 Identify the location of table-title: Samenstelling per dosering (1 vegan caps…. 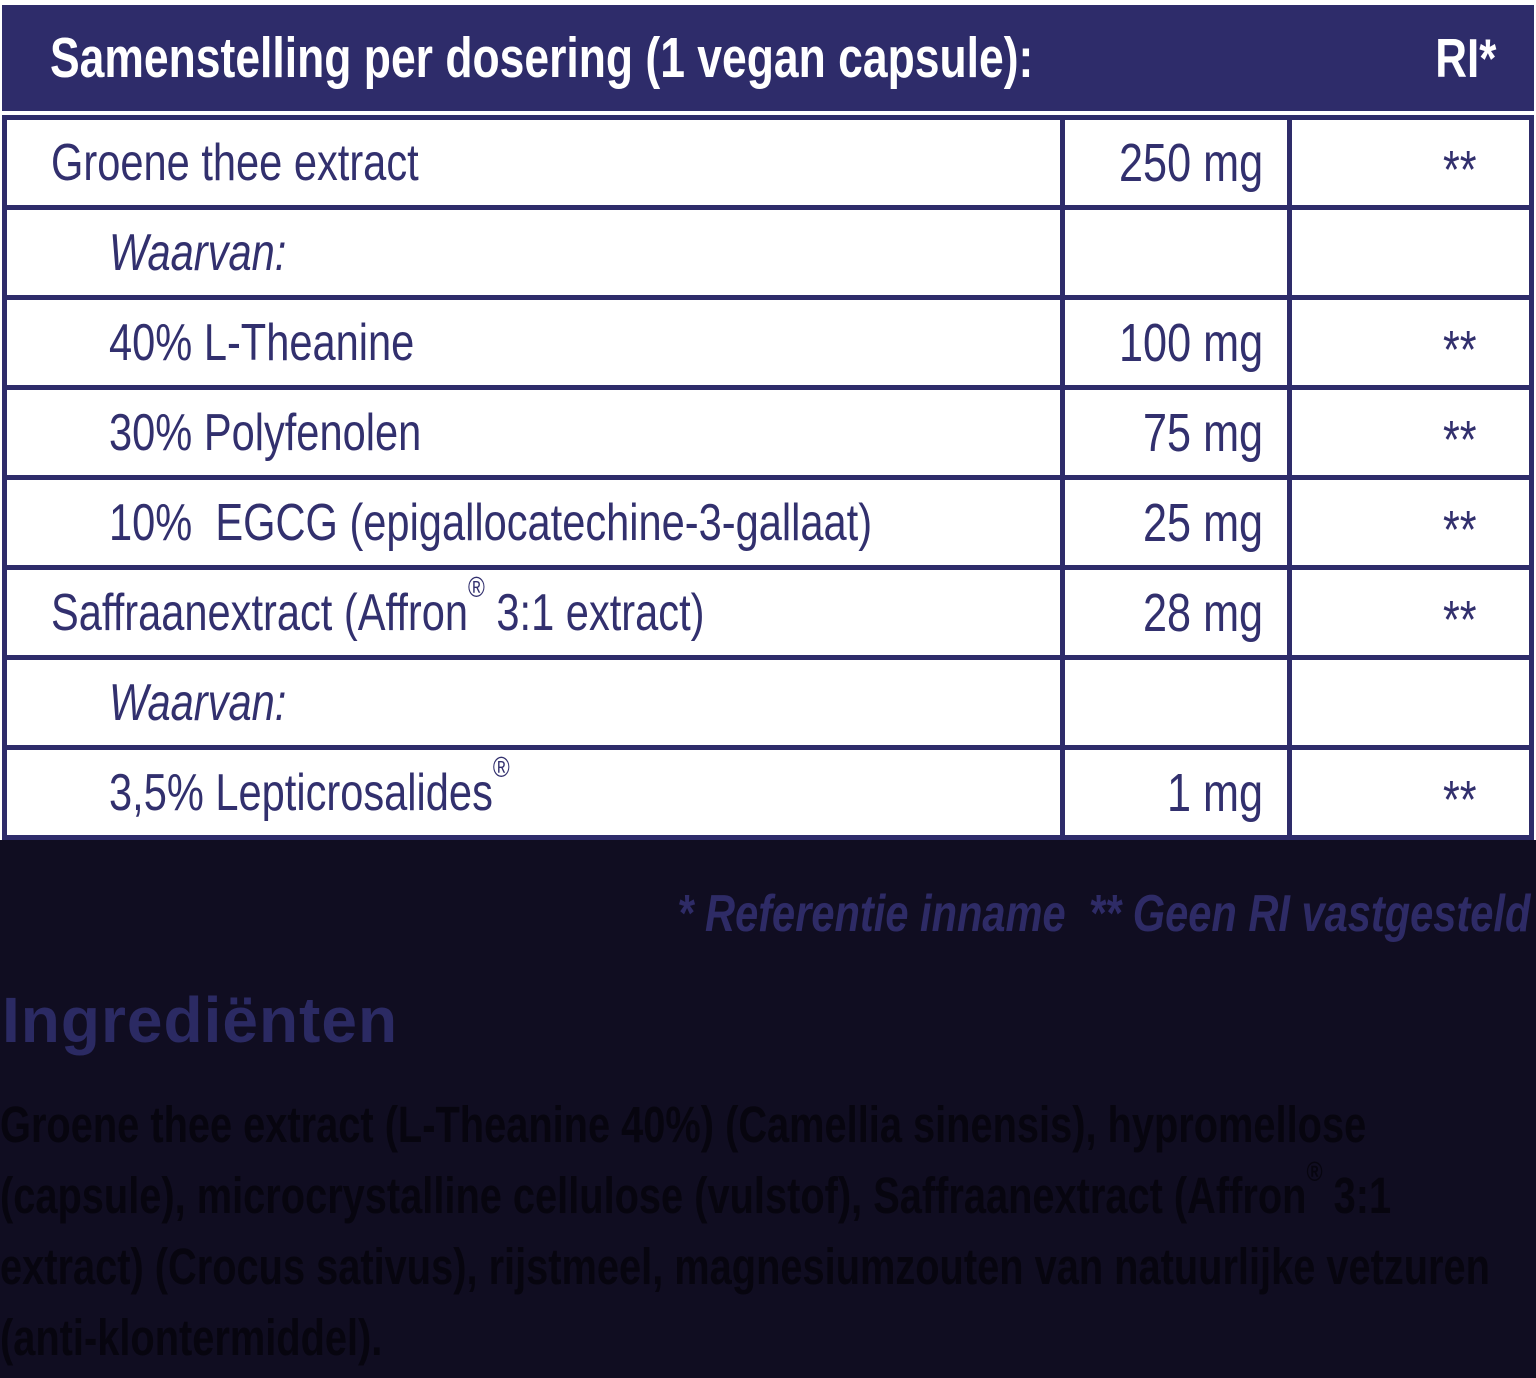
(542, 58).